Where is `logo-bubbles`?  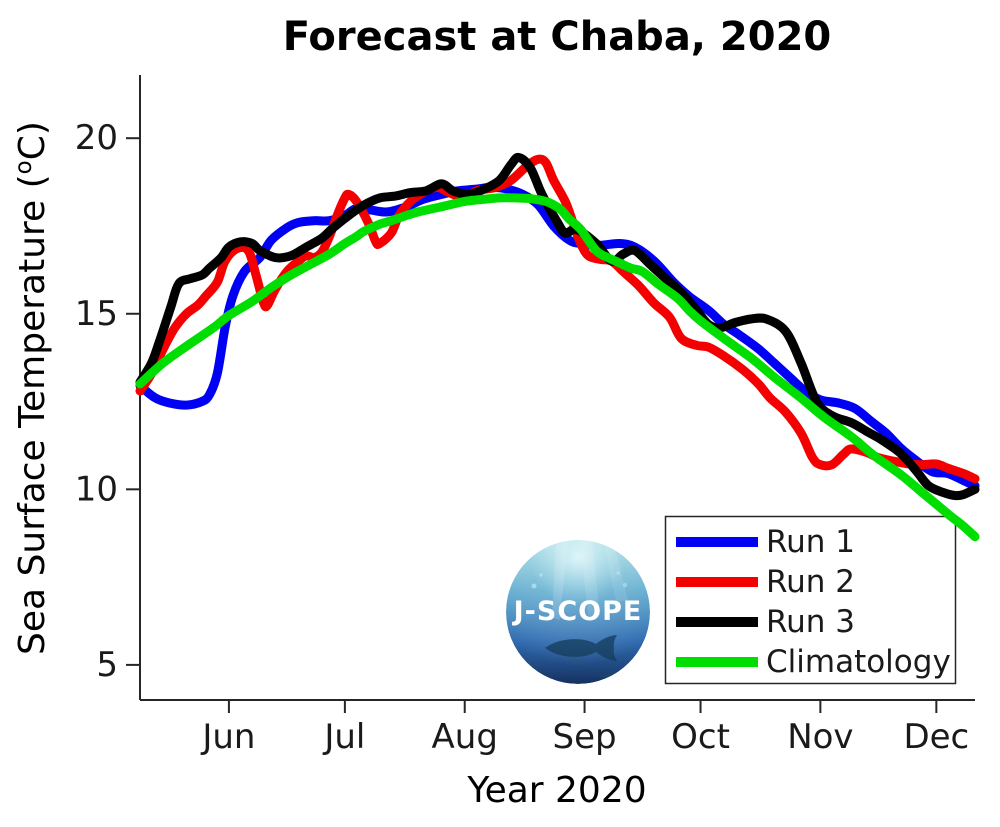 logo-bubbles is located at coordinates (579, 580).